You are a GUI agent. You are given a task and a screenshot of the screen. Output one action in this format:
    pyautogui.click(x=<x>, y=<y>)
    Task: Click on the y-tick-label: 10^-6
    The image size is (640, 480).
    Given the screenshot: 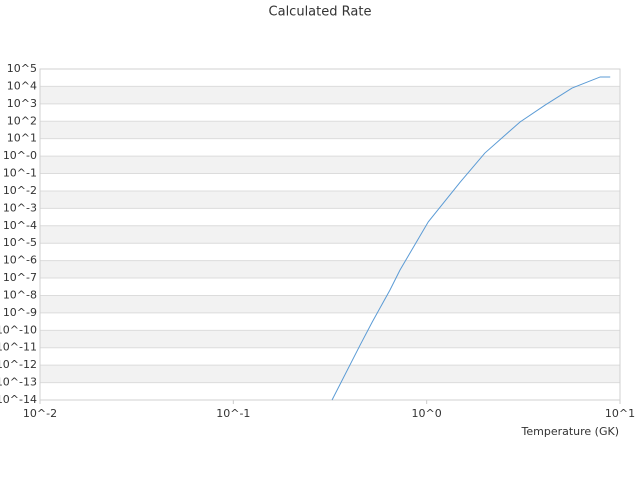 What is the action you would take?
    pyautogui.click(x=20, y=260)
    